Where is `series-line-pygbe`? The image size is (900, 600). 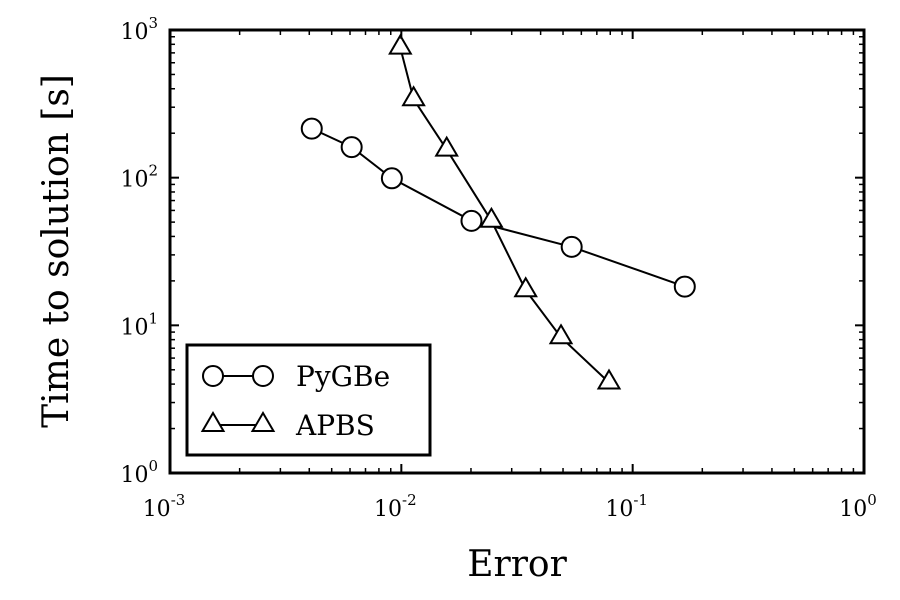
series-line-pygbe is located at coordinates (498, 207).